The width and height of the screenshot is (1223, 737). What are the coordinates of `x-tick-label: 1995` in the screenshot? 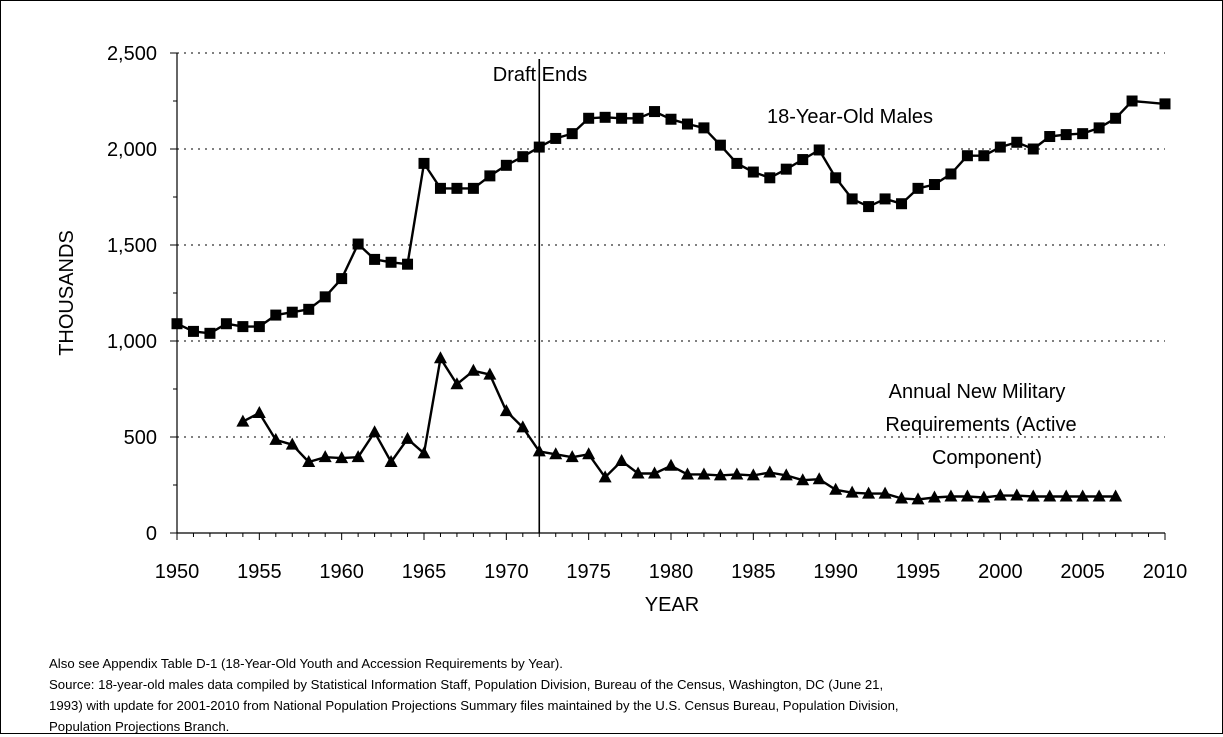 It's located at (918, 572).